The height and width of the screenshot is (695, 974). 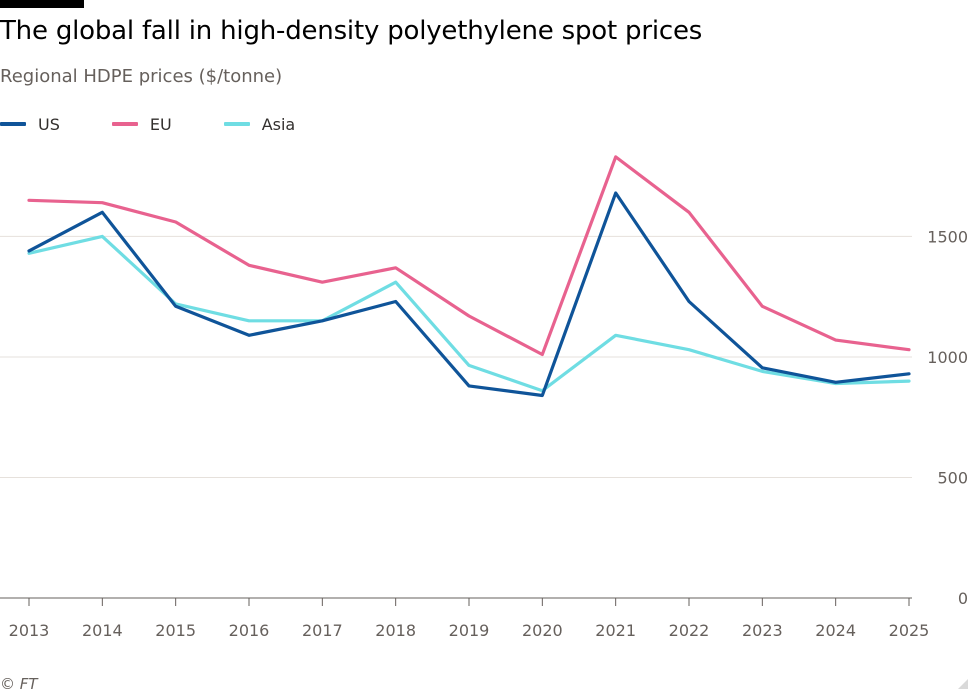 What do you see at coordinates (30, 124) in the screenshot?
I see `legend-item-us: US` at bounding box center [30, 124].